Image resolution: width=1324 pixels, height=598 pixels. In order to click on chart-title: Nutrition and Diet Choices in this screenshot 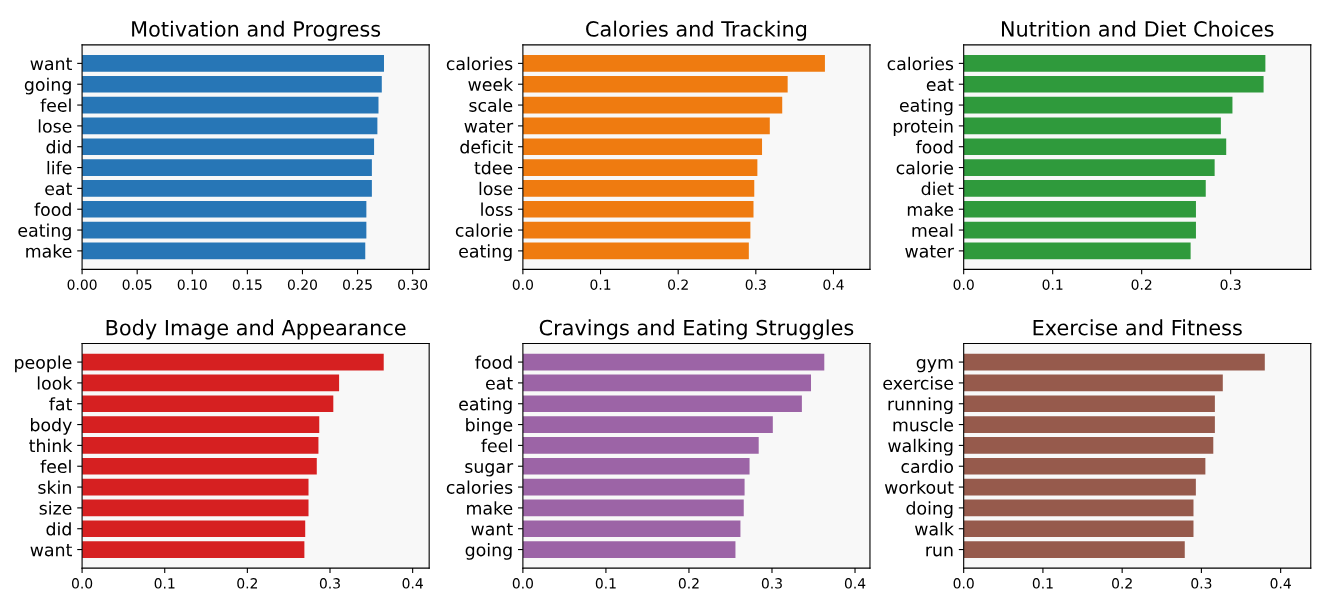, I will do `click(1138, 28)`.